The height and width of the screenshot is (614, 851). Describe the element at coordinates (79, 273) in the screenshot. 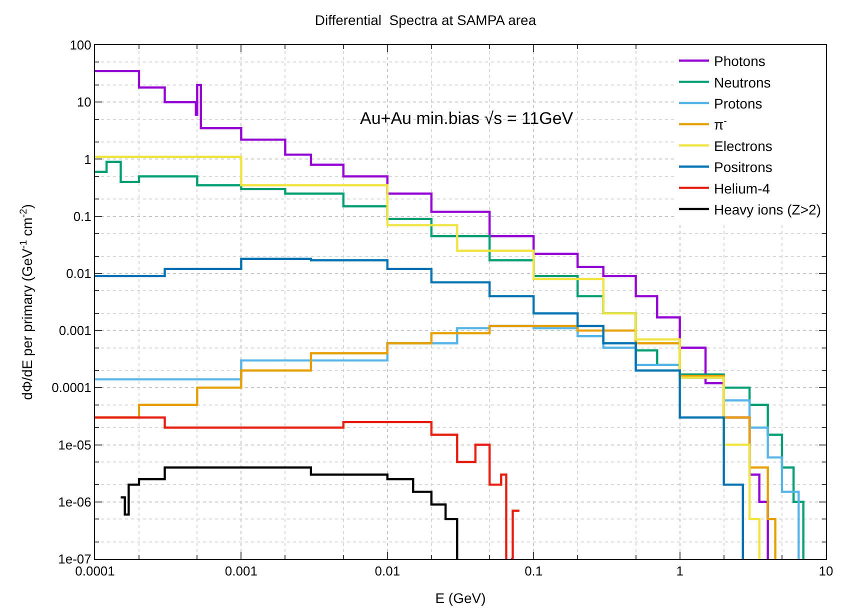

I see `y-tick-label: 0.01` at that location.